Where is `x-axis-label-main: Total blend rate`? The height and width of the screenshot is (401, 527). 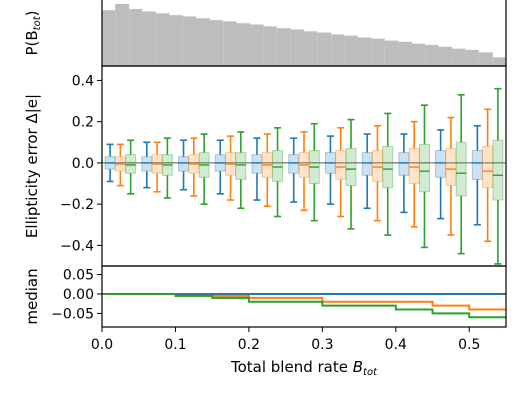
x-axis-label-main: Total blend rate is located at coordinates (291, 367).